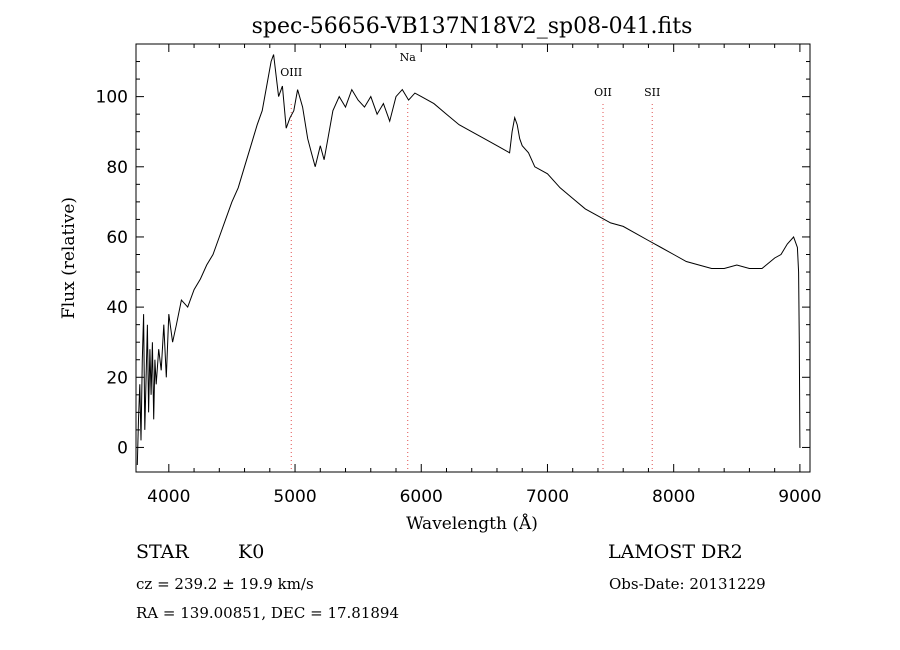  I want to click on redshift-velocity: cz = 239.2 ± 19.9 km/s, so click(225, 584).